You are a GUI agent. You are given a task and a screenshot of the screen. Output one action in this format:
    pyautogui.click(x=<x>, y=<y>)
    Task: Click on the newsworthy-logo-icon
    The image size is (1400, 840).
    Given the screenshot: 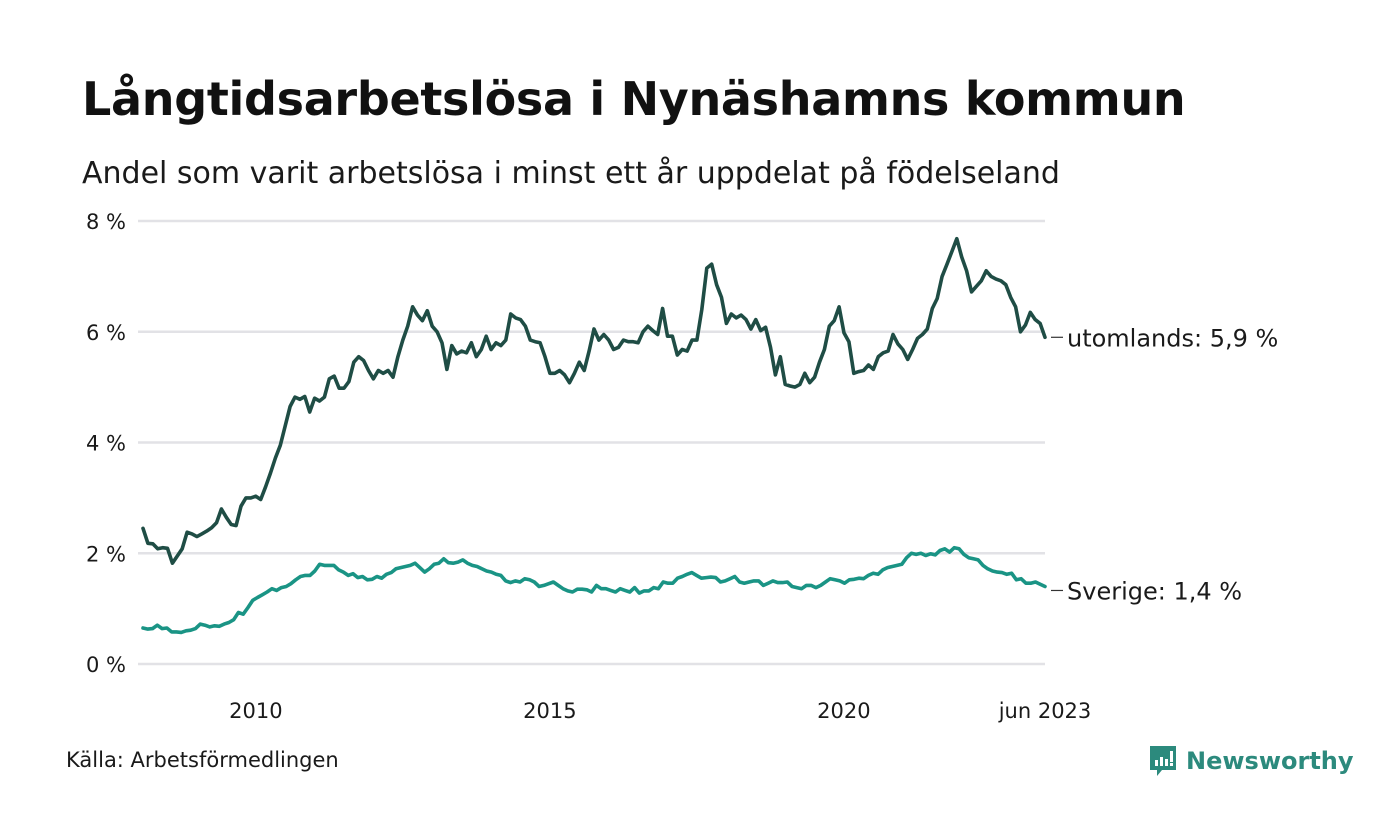 What is the action you would take?
    pyautogui.click(x=1163, y=761)
    